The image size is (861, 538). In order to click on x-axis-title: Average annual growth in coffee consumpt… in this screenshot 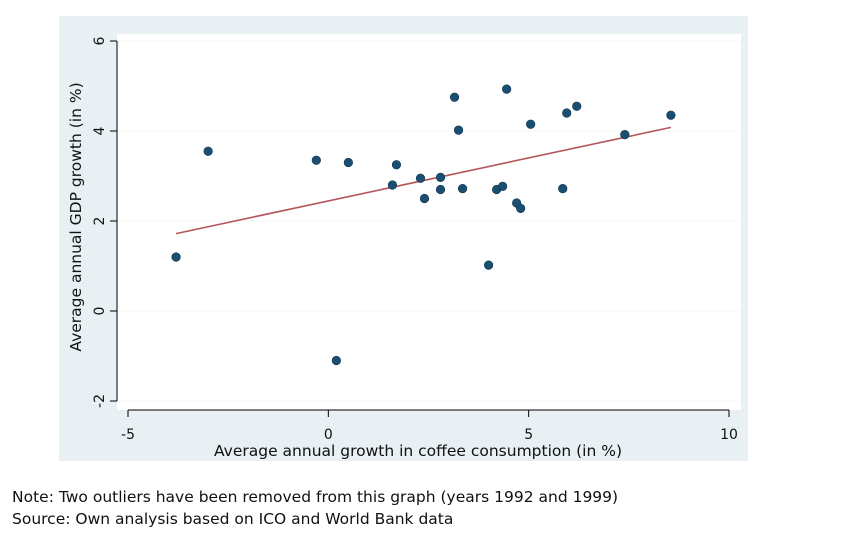, I will do `click(418, 451)`.